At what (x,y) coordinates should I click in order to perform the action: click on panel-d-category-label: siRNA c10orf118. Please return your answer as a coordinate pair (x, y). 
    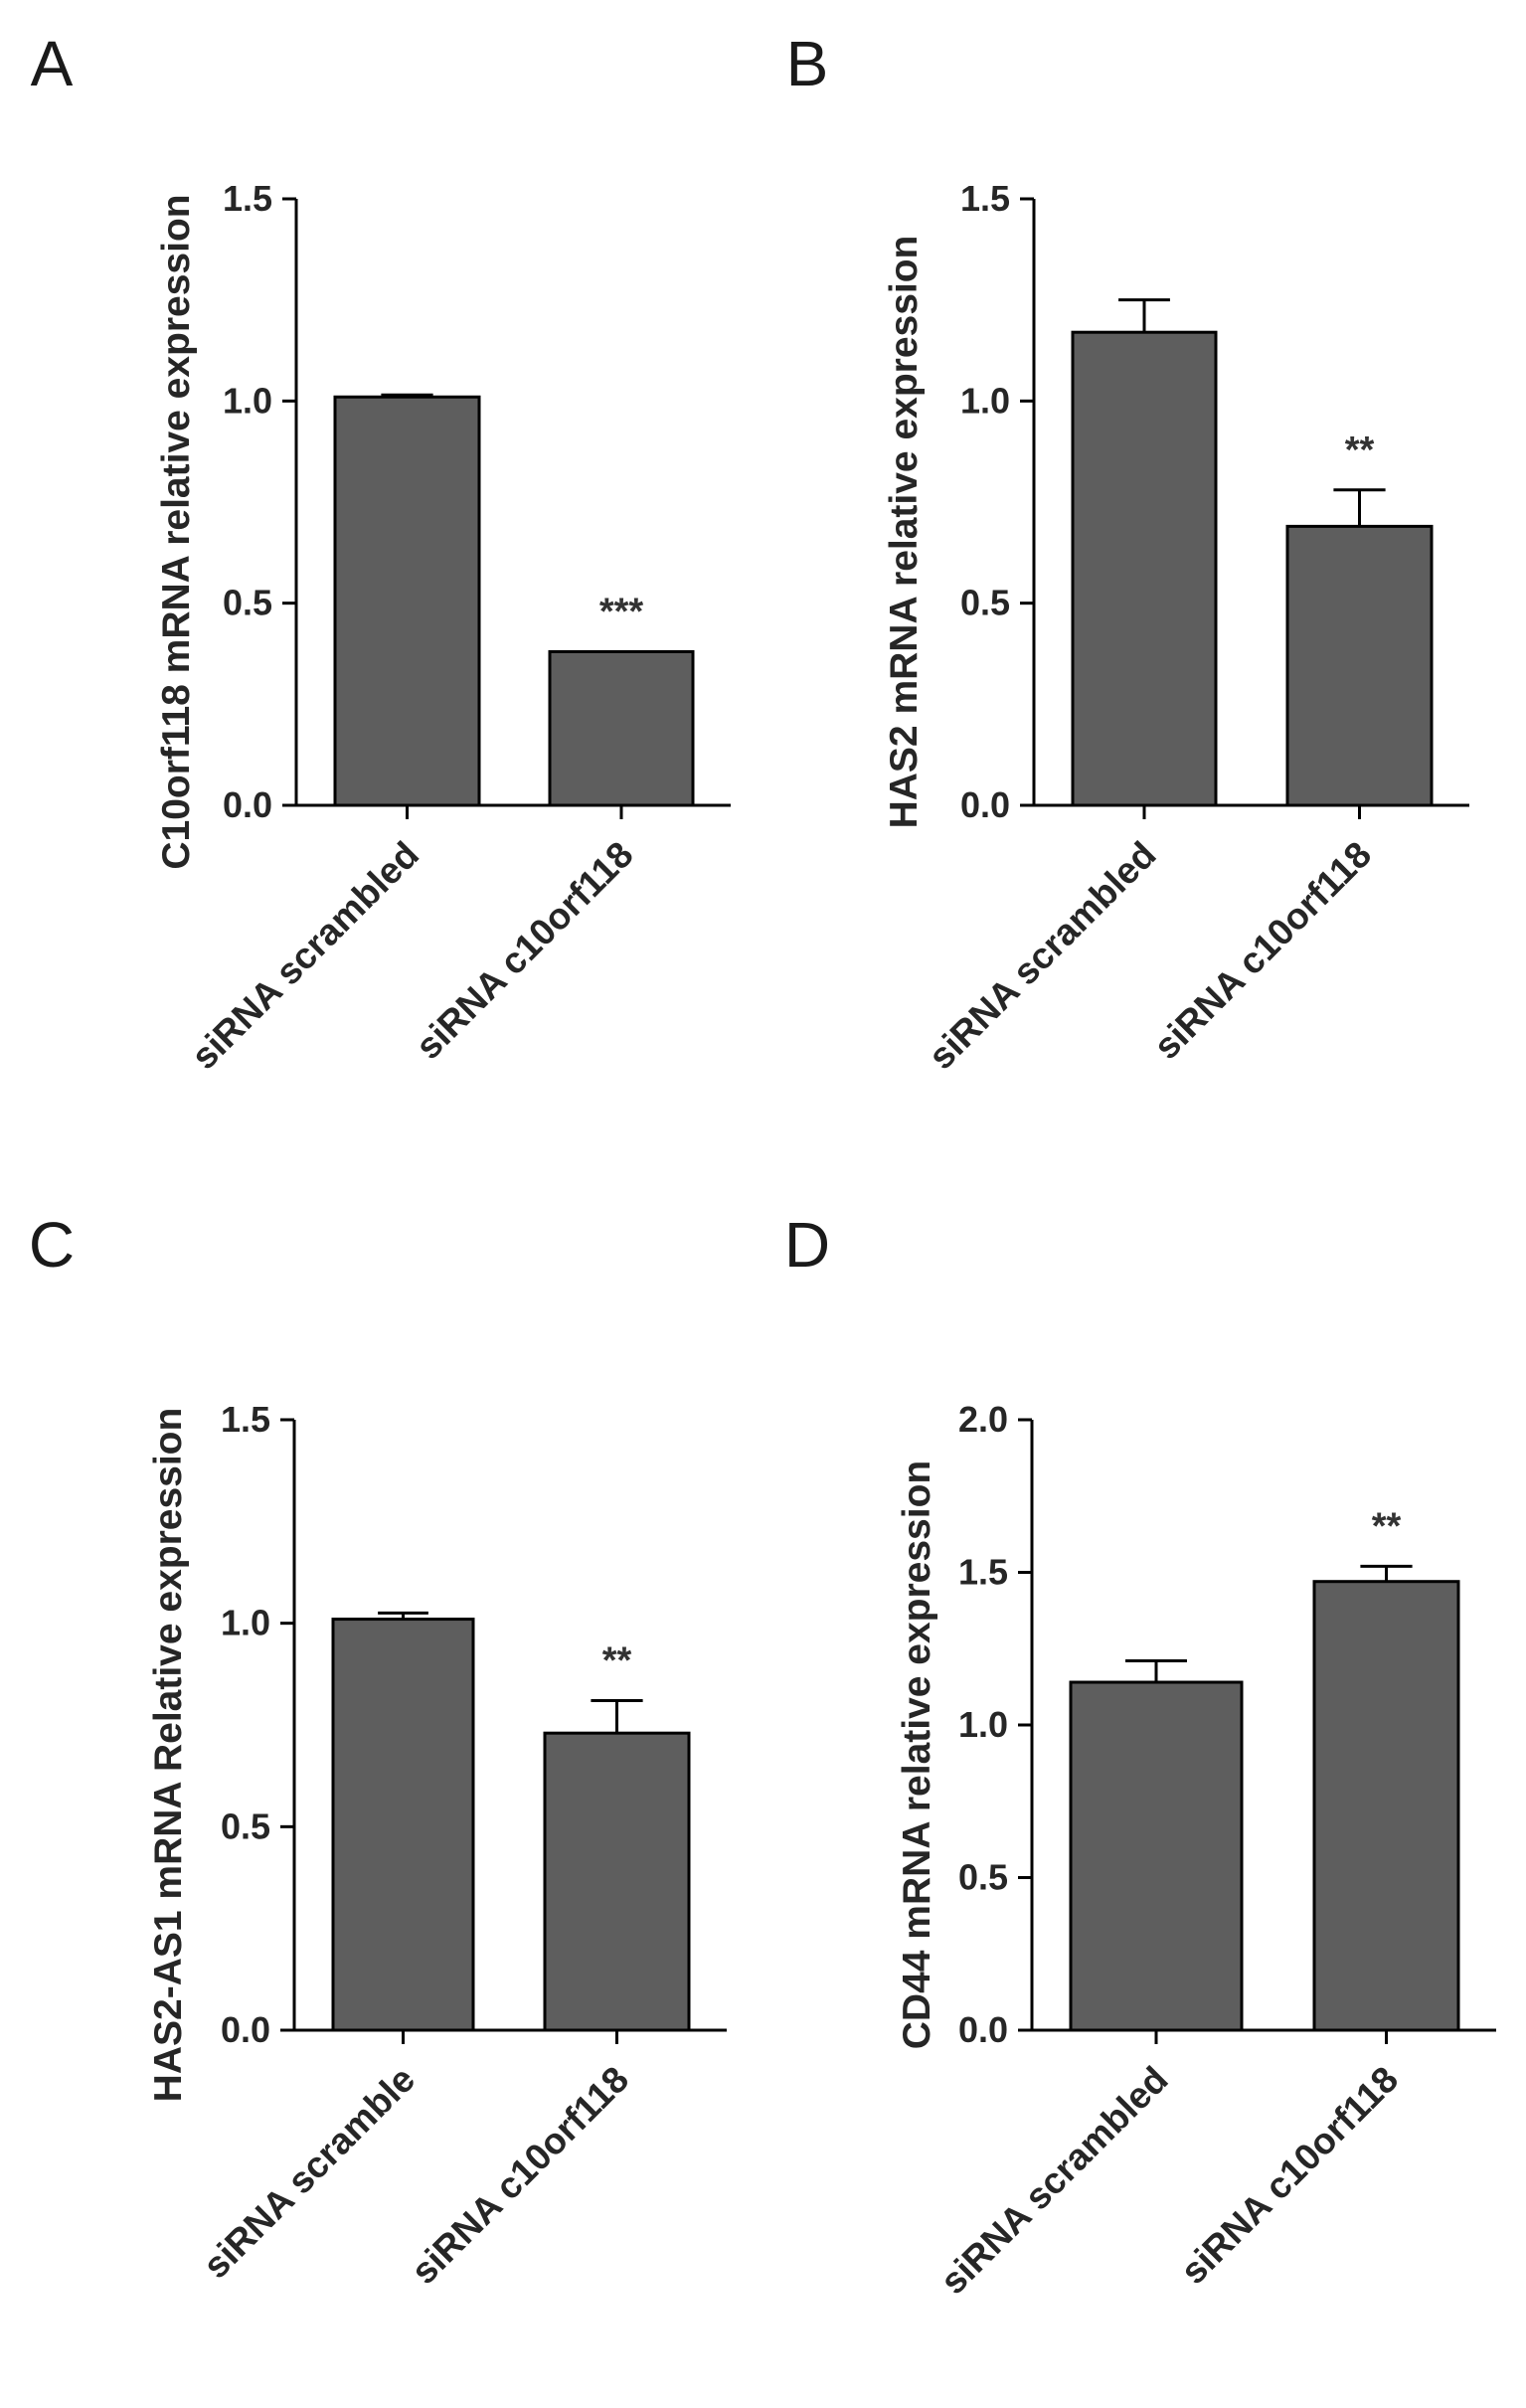
    Looking at the image, I should click on (1290, 2176).